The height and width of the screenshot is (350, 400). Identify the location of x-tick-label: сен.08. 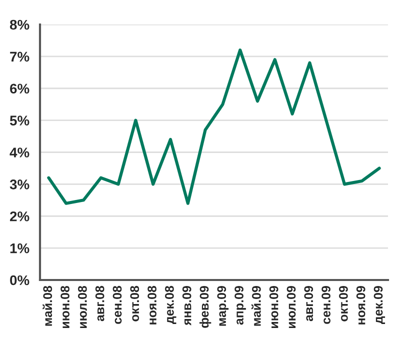
(117, 305).